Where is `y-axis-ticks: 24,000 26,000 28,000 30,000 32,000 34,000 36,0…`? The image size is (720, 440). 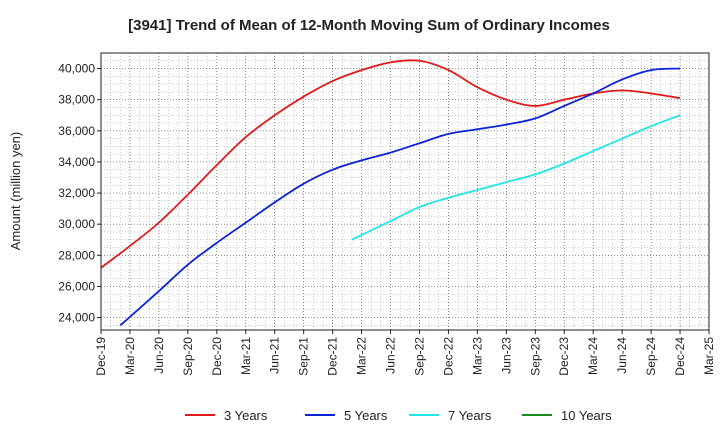 y-axis-ticks: 24,000 26,000 28,000 30,000 32,000 34,000 36,0… is located at coordinates (79, 193).